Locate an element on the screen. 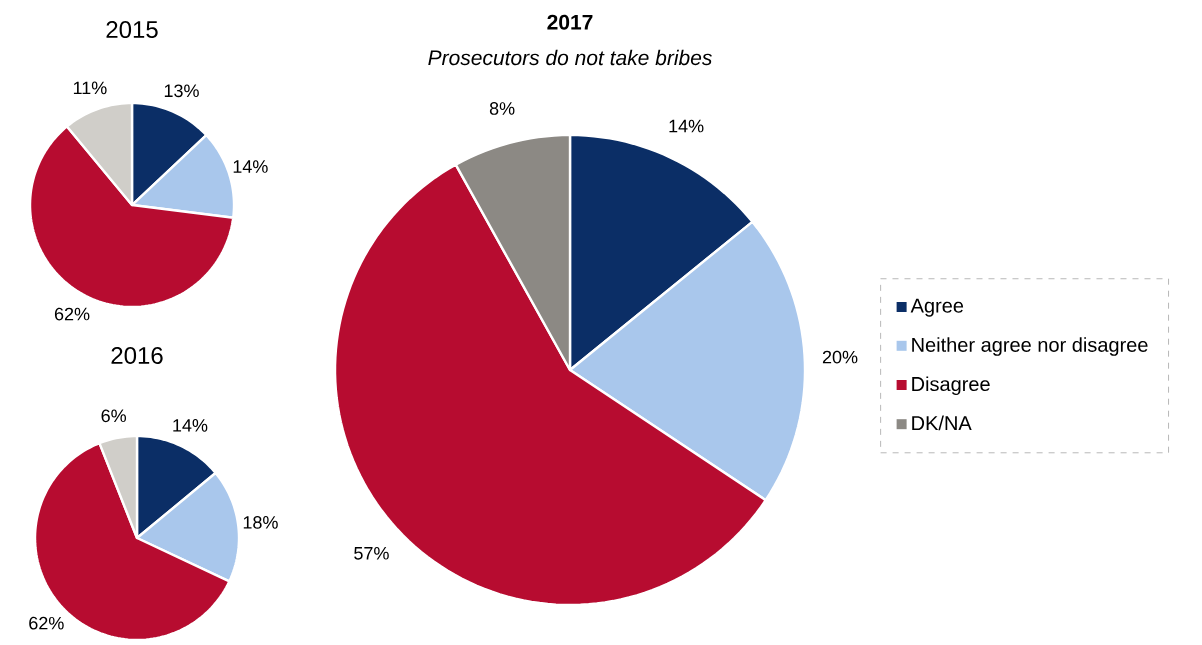 This screenshot has height=645, width=1202. chart-title: 2015 is located at coordinates (132, 30).